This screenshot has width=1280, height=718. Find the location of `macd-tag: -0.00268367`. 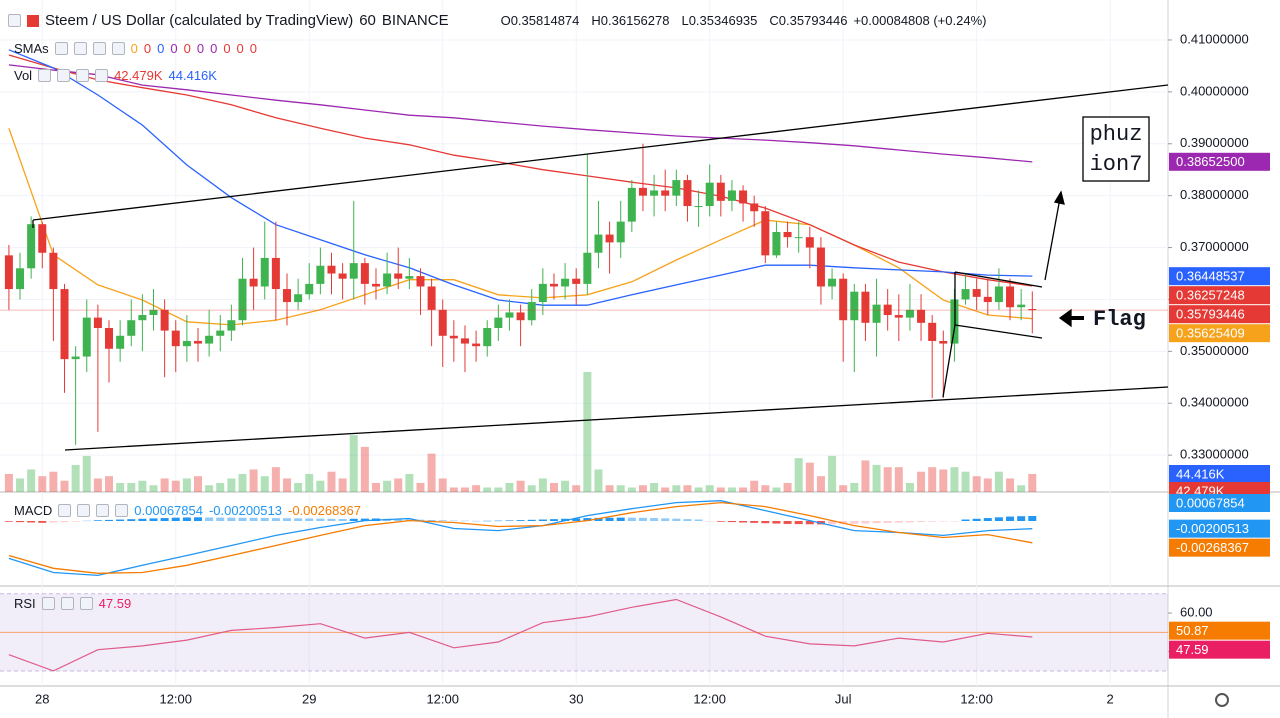

macd-tag: -0.00268367 is located at coordinates (1212, 547).